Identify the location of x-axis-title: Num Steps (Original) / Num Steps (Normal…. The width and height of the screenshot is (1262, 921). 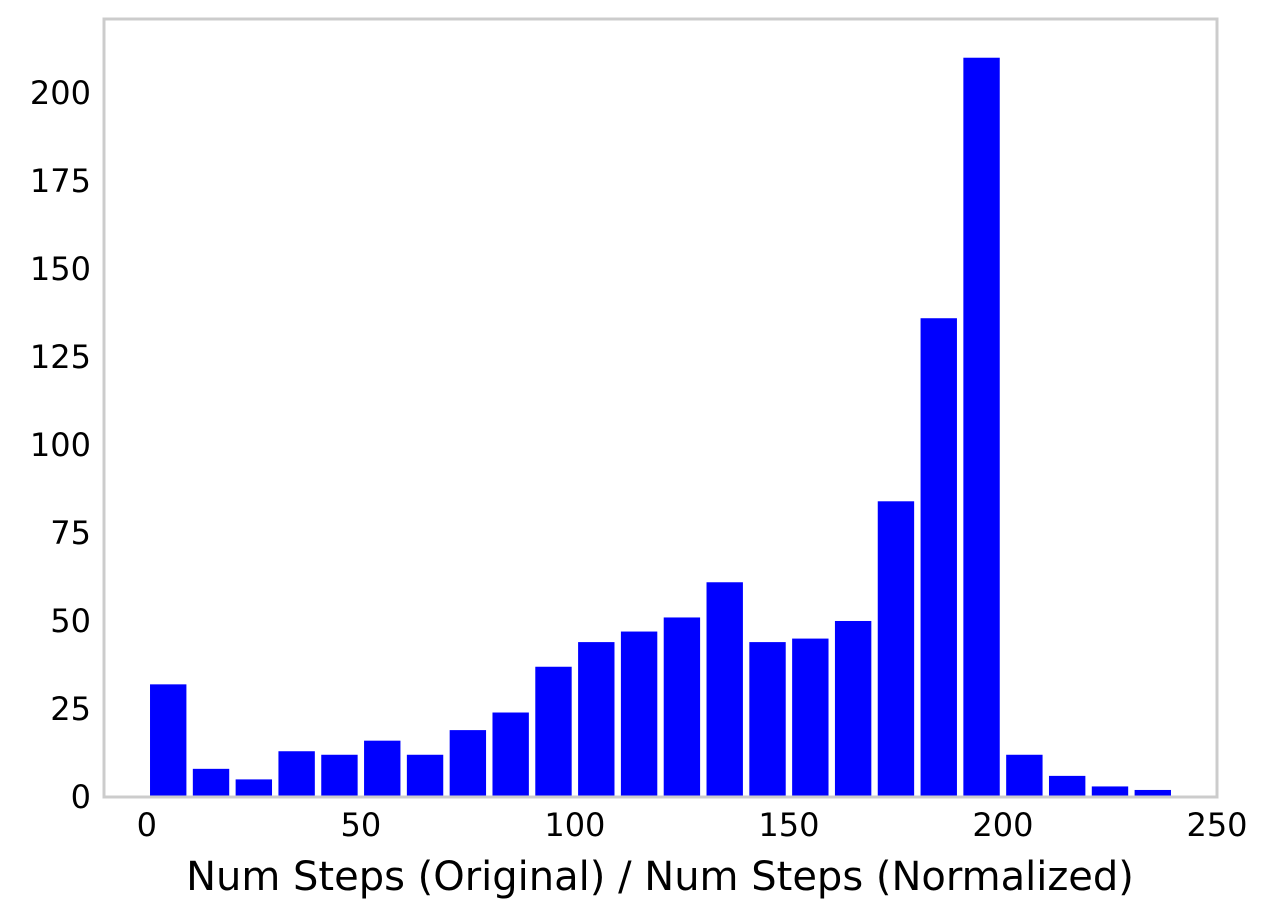
(660, 877).